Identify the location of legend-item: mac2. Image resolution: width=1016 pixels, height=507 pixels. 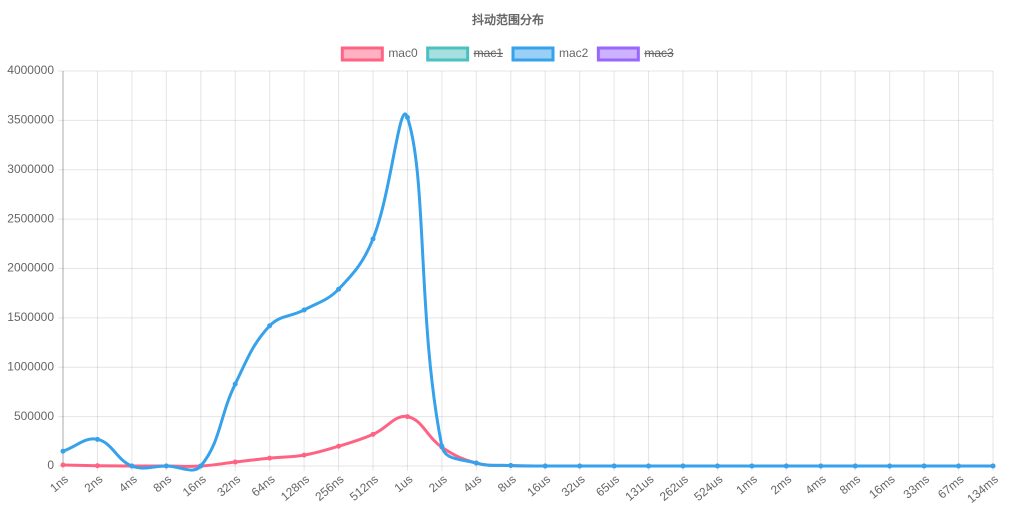
(550, 54).